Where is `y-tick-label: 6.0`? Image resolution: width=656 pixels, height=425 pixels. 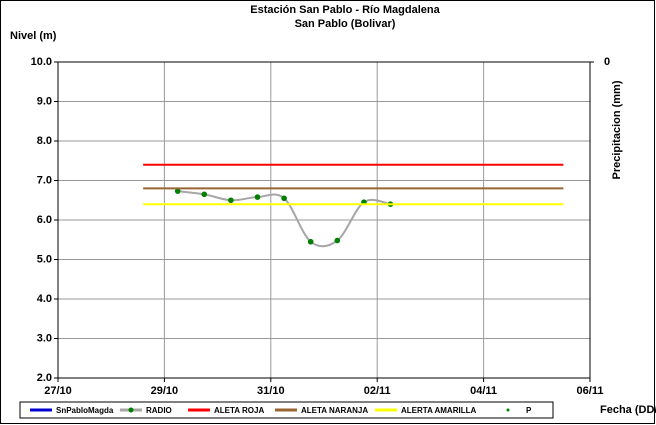
y-tick-label: 6.0 is located at coordinates (44, 220).